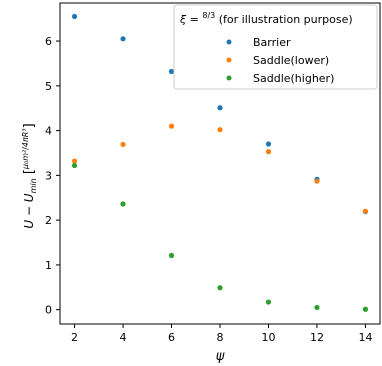  I want to click on x-tick-label: 12, so click(317, 337).